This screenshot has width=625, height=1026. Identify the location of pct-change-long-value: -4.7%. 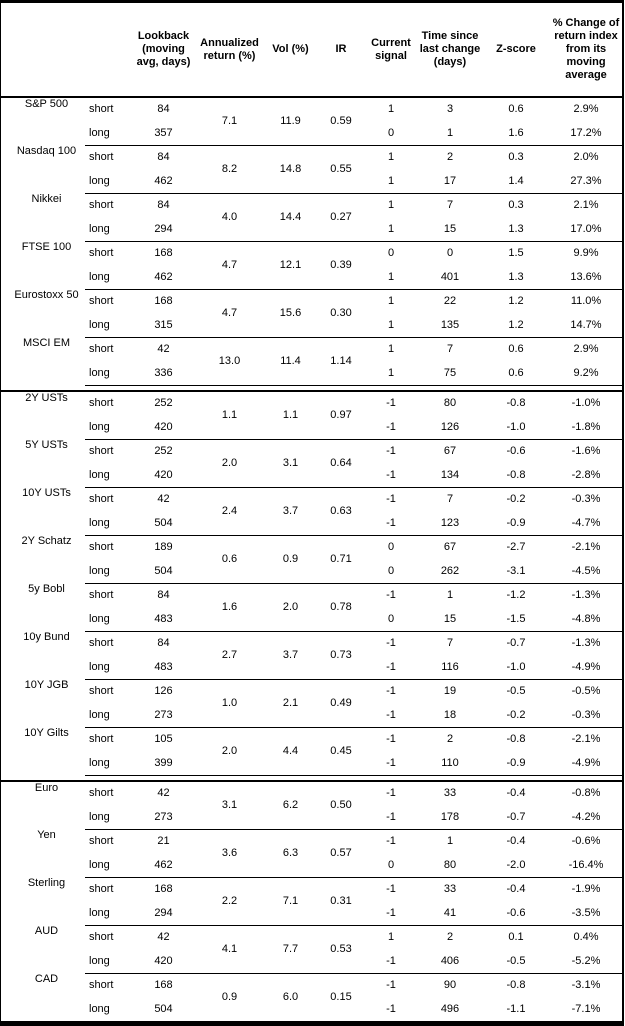
(586, 522).